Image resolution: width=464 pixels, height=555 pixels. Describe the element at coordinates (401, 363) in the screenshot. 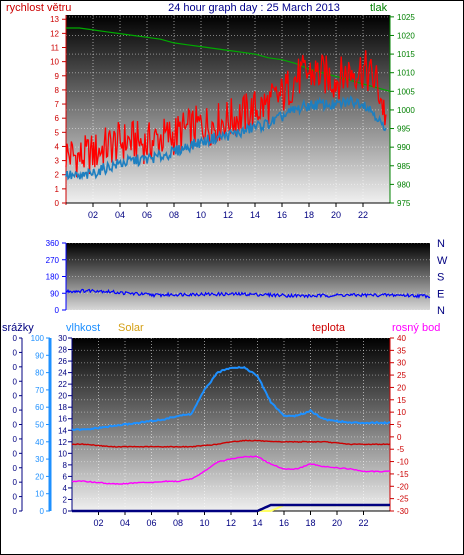

I see `temperature-right-tick-label: 30` at that location.